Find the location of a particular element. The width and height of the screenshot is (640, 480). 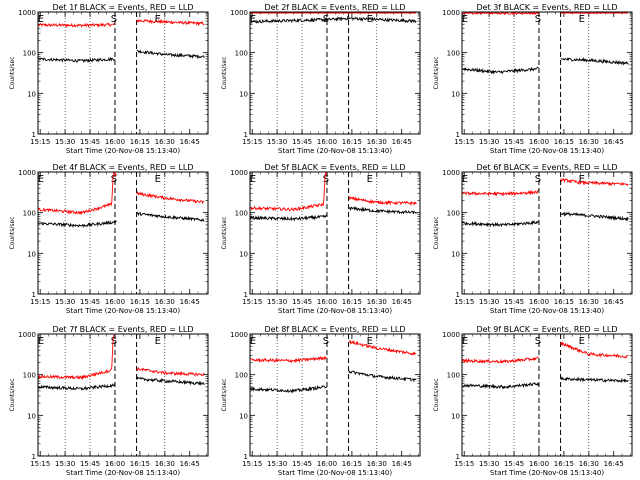

chart-title: Det 4f BLACK = Events, RED = LLD is located at coordinates (122, 167).